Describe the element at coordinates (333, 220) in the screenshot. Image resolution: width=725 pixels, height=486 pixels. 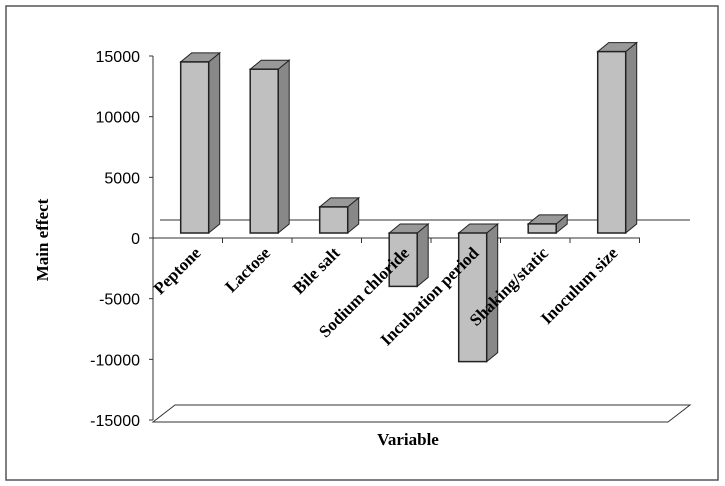
I see `bar-bile-salt` at that location.